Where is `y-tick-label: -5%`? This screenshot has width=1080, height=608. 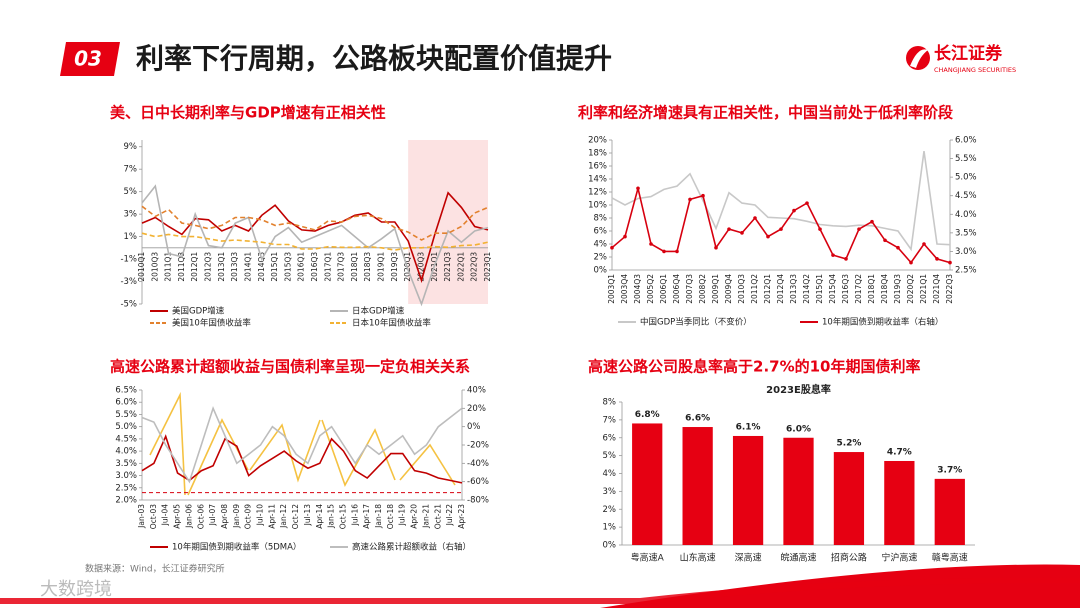
y-tick-label: -5% is located at coordinates (128, 305).